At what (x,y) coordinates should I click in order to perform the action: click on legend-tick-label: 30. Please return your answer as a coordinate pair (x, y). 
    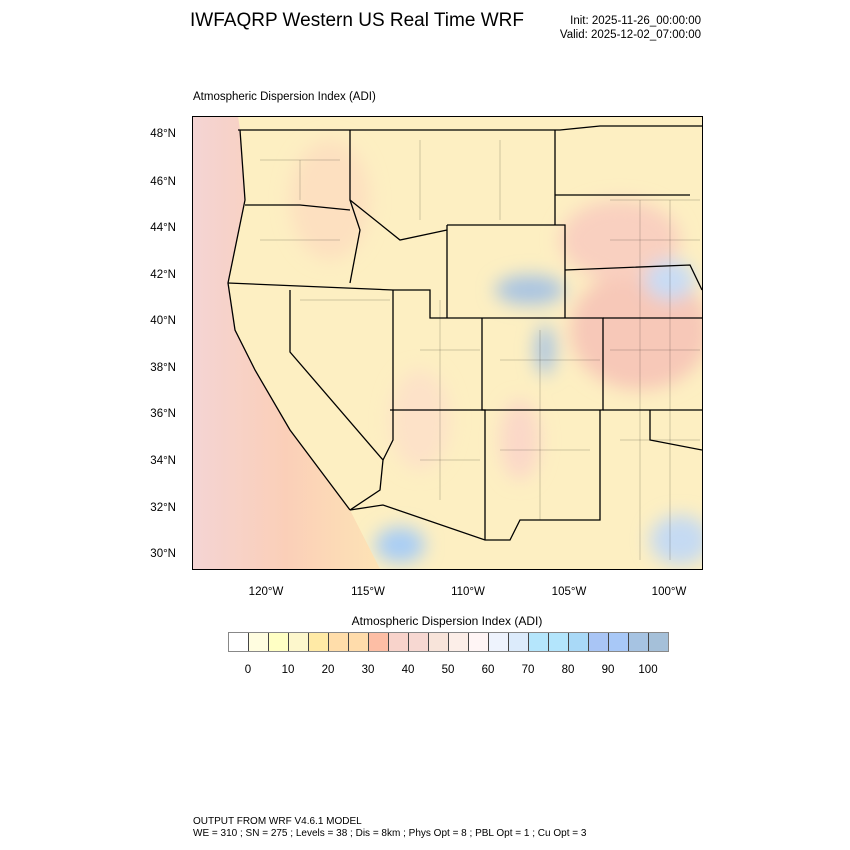
    Looking at the image, I should click on (368, 670).